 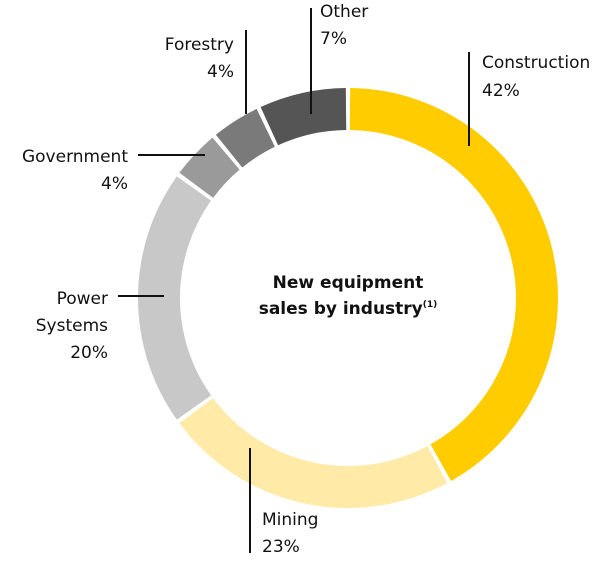 What do you see at coordinates (344, 12) in the screenshot?
I see `label-other: Other` at bounding box center [344, 12].